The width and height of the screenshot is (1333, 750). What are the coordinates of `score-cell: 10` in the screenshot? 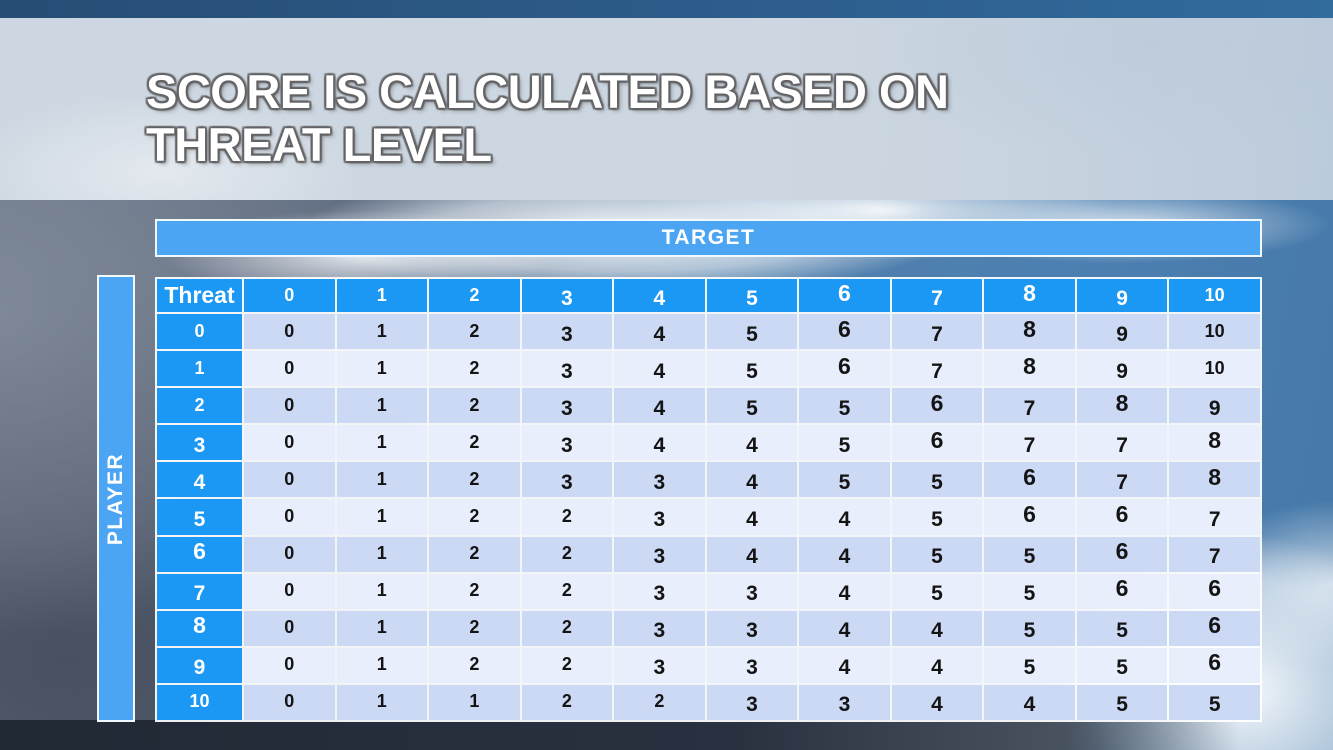 It's located at (1214, 332).